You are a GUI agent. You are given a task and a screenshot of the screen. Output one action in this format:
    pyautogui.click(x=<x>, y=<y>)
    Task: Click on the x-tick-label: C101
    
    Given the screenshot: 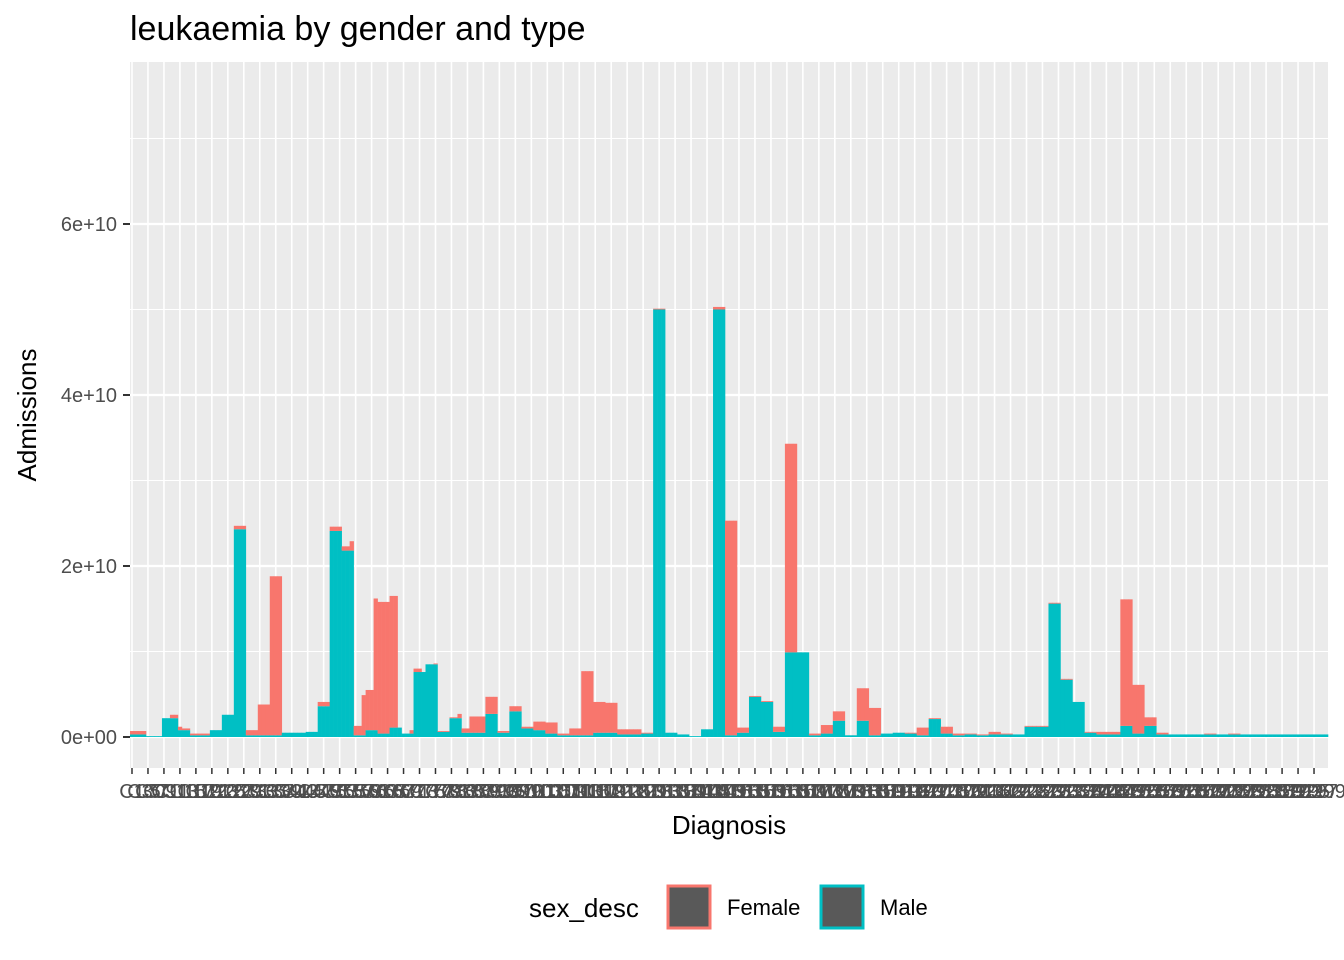 What is the action you would take?
    pyautogui.click(x=531, y=792)
    